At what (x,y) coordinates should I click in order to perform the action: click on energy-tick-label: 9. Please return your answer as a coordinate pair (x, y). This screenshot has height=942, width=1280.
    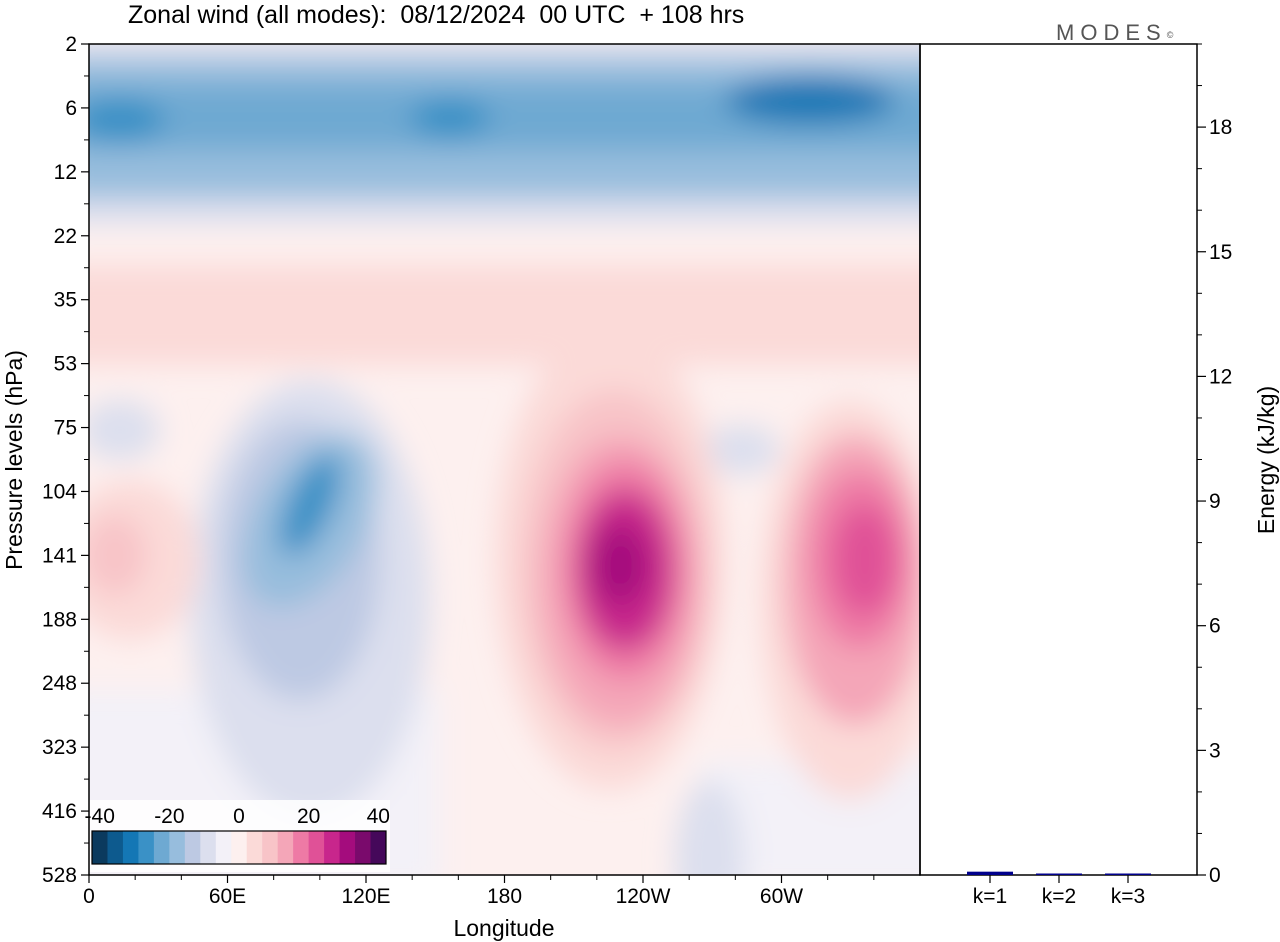
    Looking at the image, I should click on (1215, 501).